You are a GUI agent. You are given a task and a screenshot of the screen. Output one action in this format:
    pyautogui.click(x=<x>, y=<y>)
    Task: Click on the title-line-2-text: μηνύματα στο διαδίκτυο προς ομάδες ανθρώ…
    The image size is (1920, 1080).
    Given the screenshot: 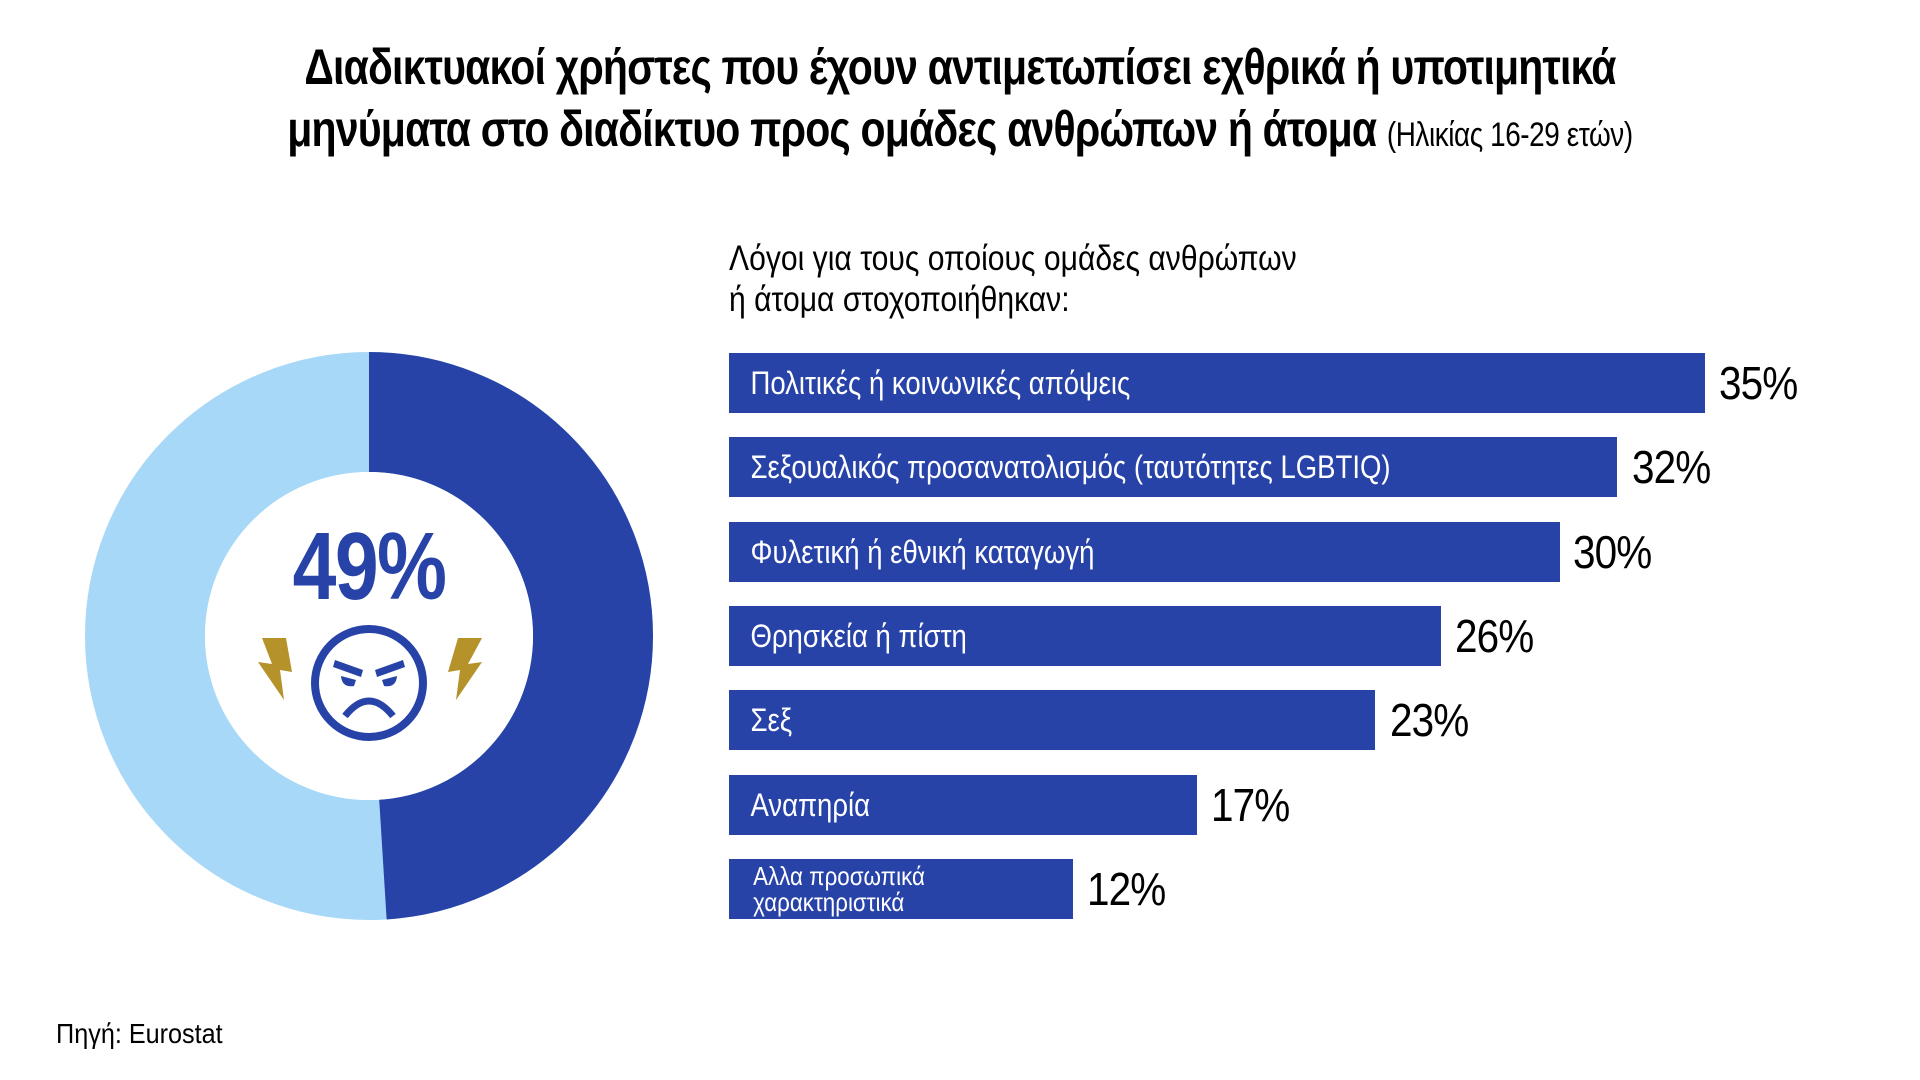 What is the action you would take?
    pyautogui.click(x=832, y=129)
    